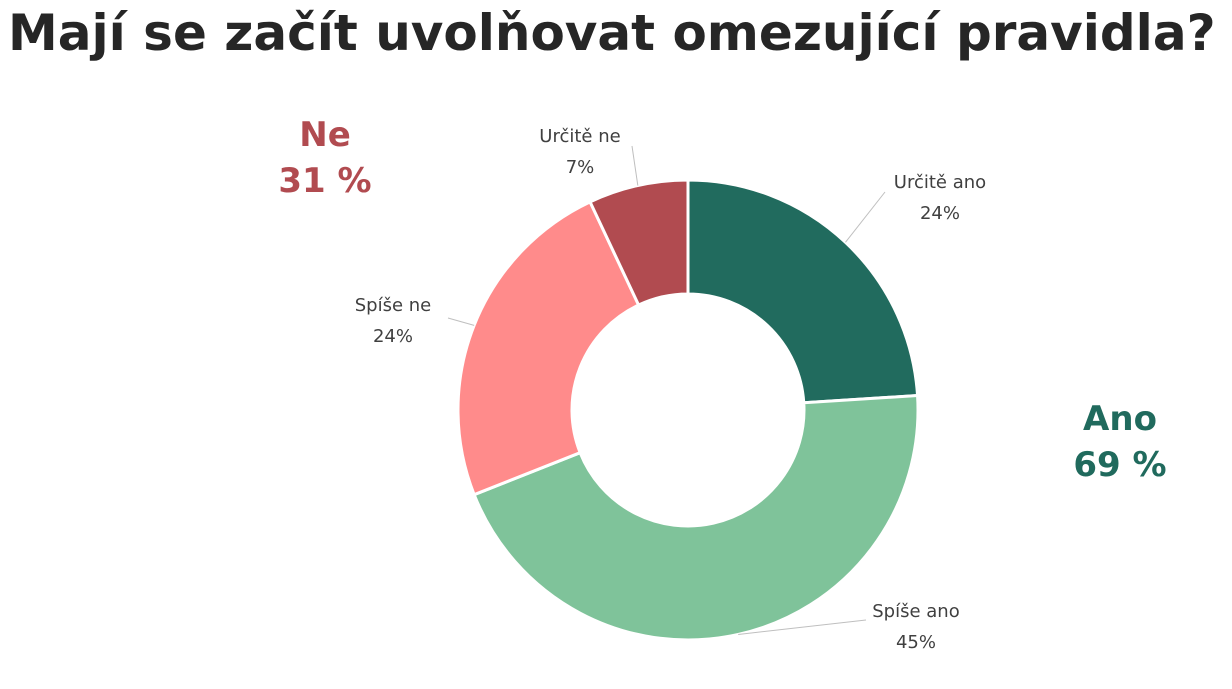 The image size is (1232, 689). What do you see at coordinates (1120, 442) in the screenshot?
I see `group-label-ano: Ano 69 %` at bounding box center [1120, 442].